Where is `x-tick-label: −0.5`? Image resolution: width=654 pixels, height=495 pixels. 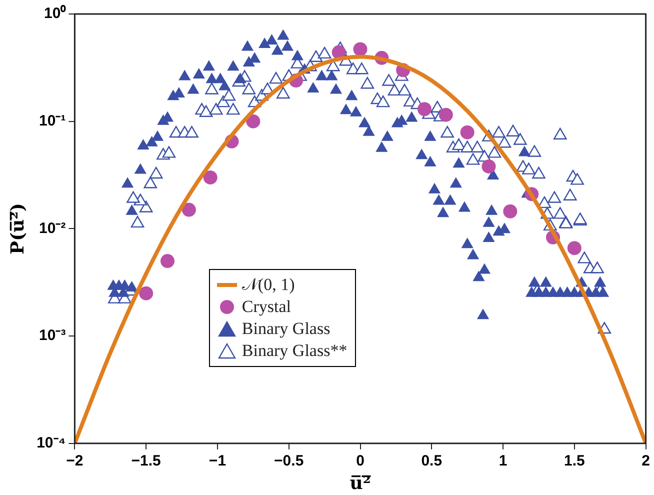 x-tick-label: −0.5 is located at coordinates (289, 461).